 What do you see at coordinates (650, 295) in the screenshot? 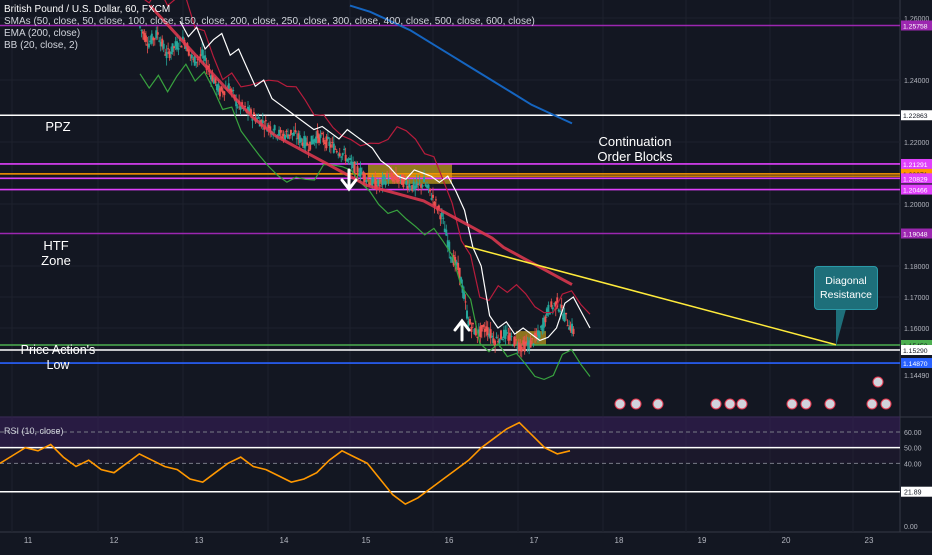
I see `diagonal-resistance-line` at bounding box center [650, 295].